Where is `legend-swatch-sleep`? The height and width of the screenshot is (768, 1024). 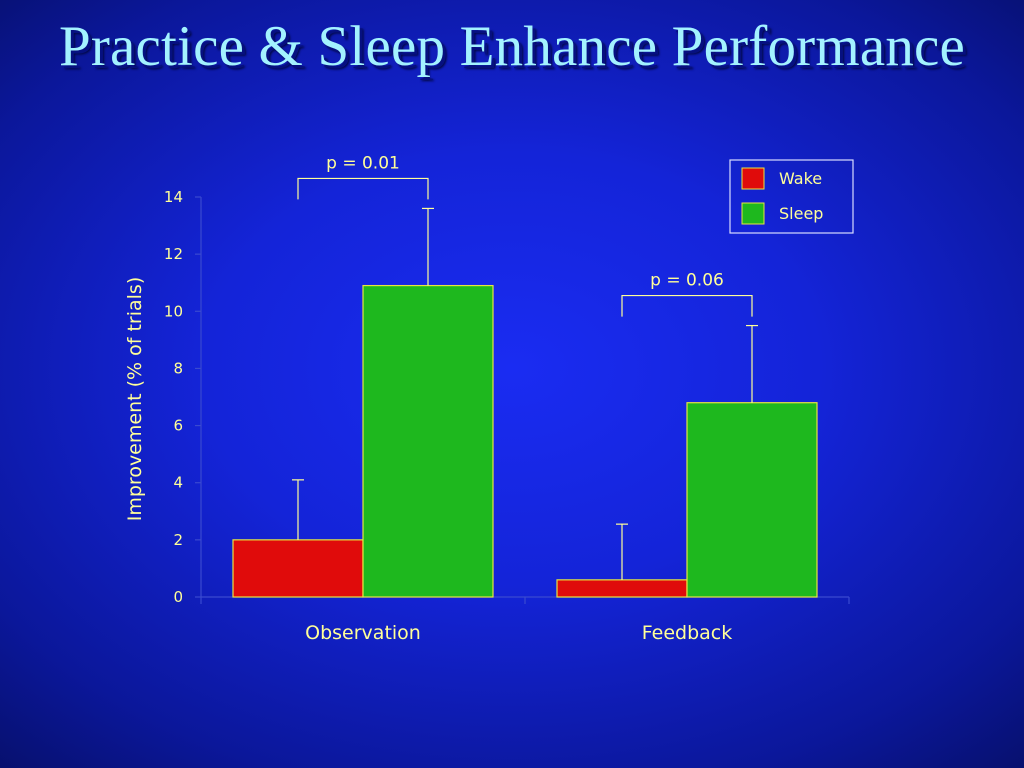 legend-swatch-sleep is located at coordinates (753, 213).